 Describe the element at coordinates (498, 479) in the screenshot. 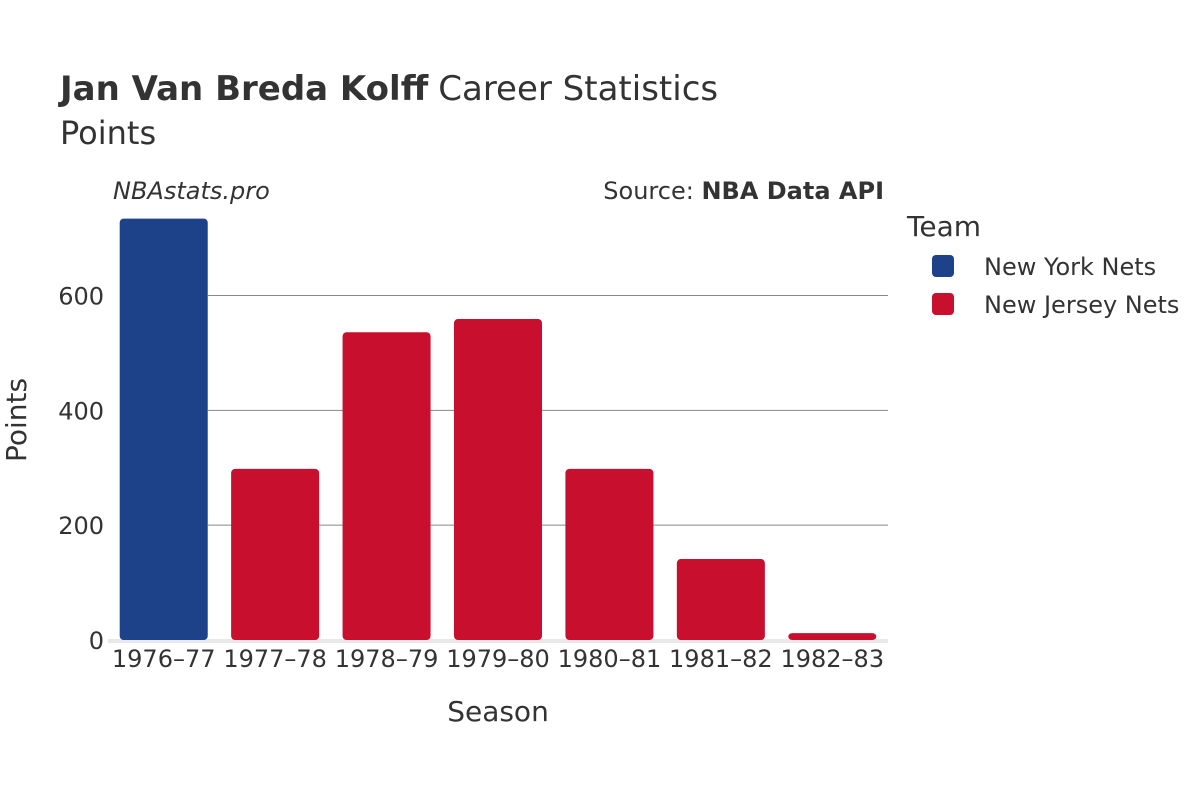

I see `bar-1979–80` at that location.